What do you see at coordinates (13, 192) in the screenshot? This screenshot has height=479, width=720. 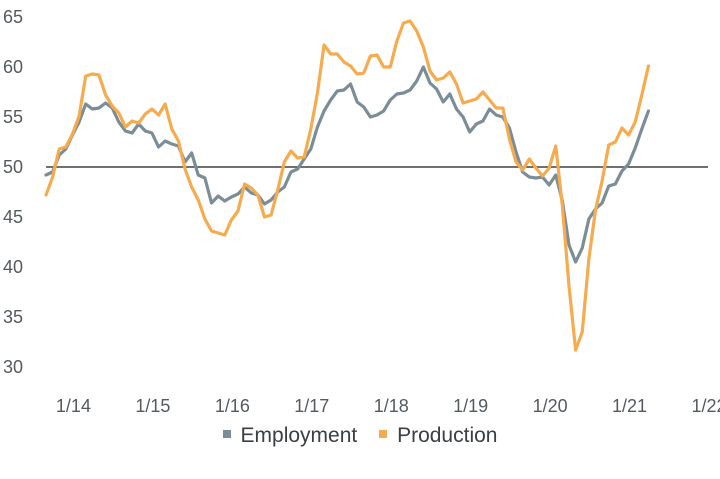 I see `y-axis: 30 35 40 45 50 55 60 65` at bounding box center [13, 192].